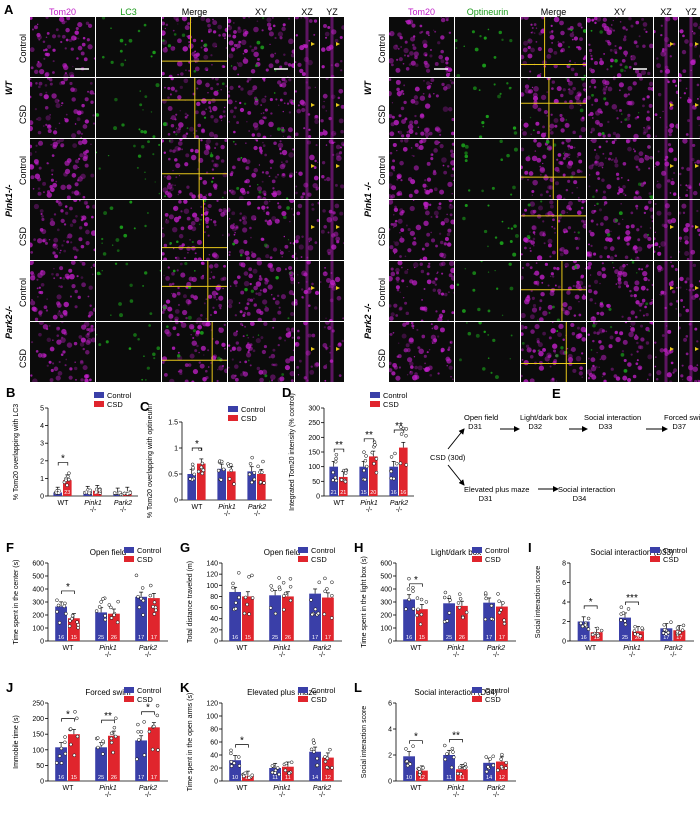 The height and width of the screenshot is (816, 700). Describe the element at coordinates (369, 435) in the screenshot. I see `significance-label: **` at that location.